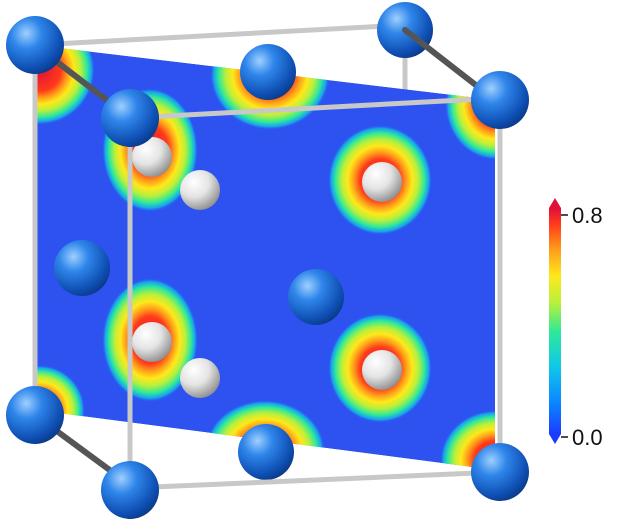 The image size is (621, 529). Describe the element at coordinates (467, 440) in the screenshot. I see `density-halo` at that location.